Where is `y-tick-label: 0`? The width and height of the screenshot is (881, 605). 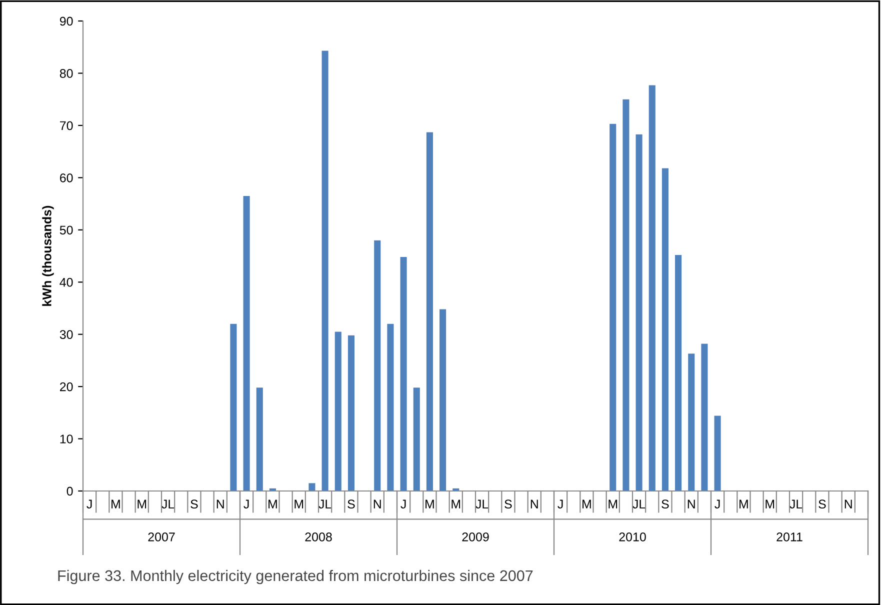 y-tick-label: 0 is located at coordinates (69, 491).